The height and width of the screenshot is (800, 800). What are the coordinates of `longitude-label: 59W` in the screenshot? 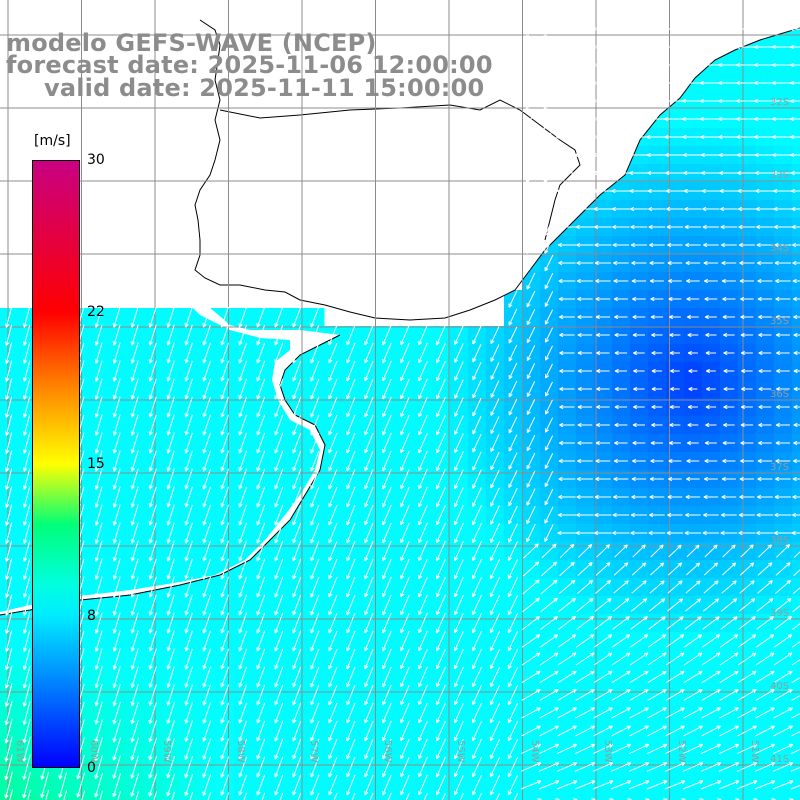 It's located at (166, 751).